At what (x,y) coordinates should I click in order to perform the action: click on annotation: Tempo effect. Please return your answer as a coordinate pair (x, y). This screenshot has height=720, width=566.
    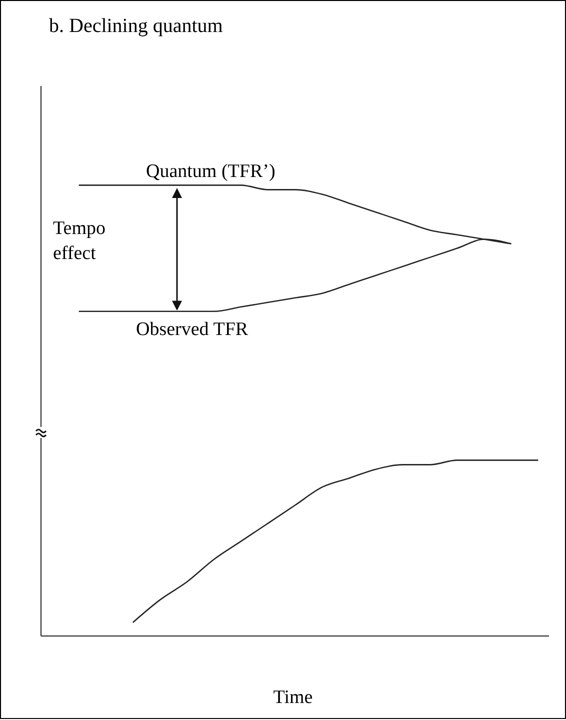
    Looking at the image, I should click on (79, 241).